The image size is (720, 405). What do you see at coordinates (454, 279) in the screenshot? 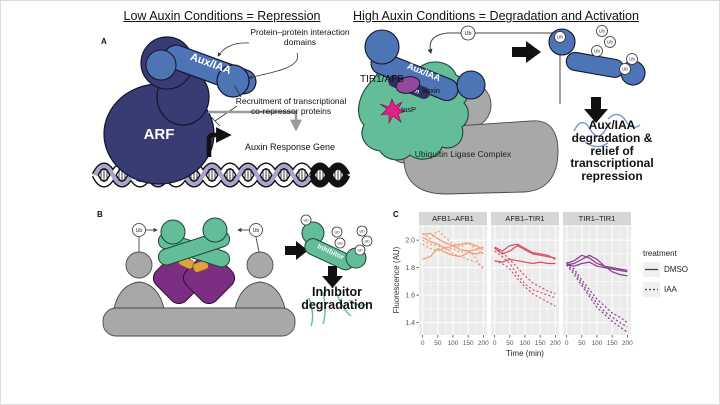
I see `chart-facet: AFB1–AFB1 0 50 100 150 200` at bounding box center [454, 279].